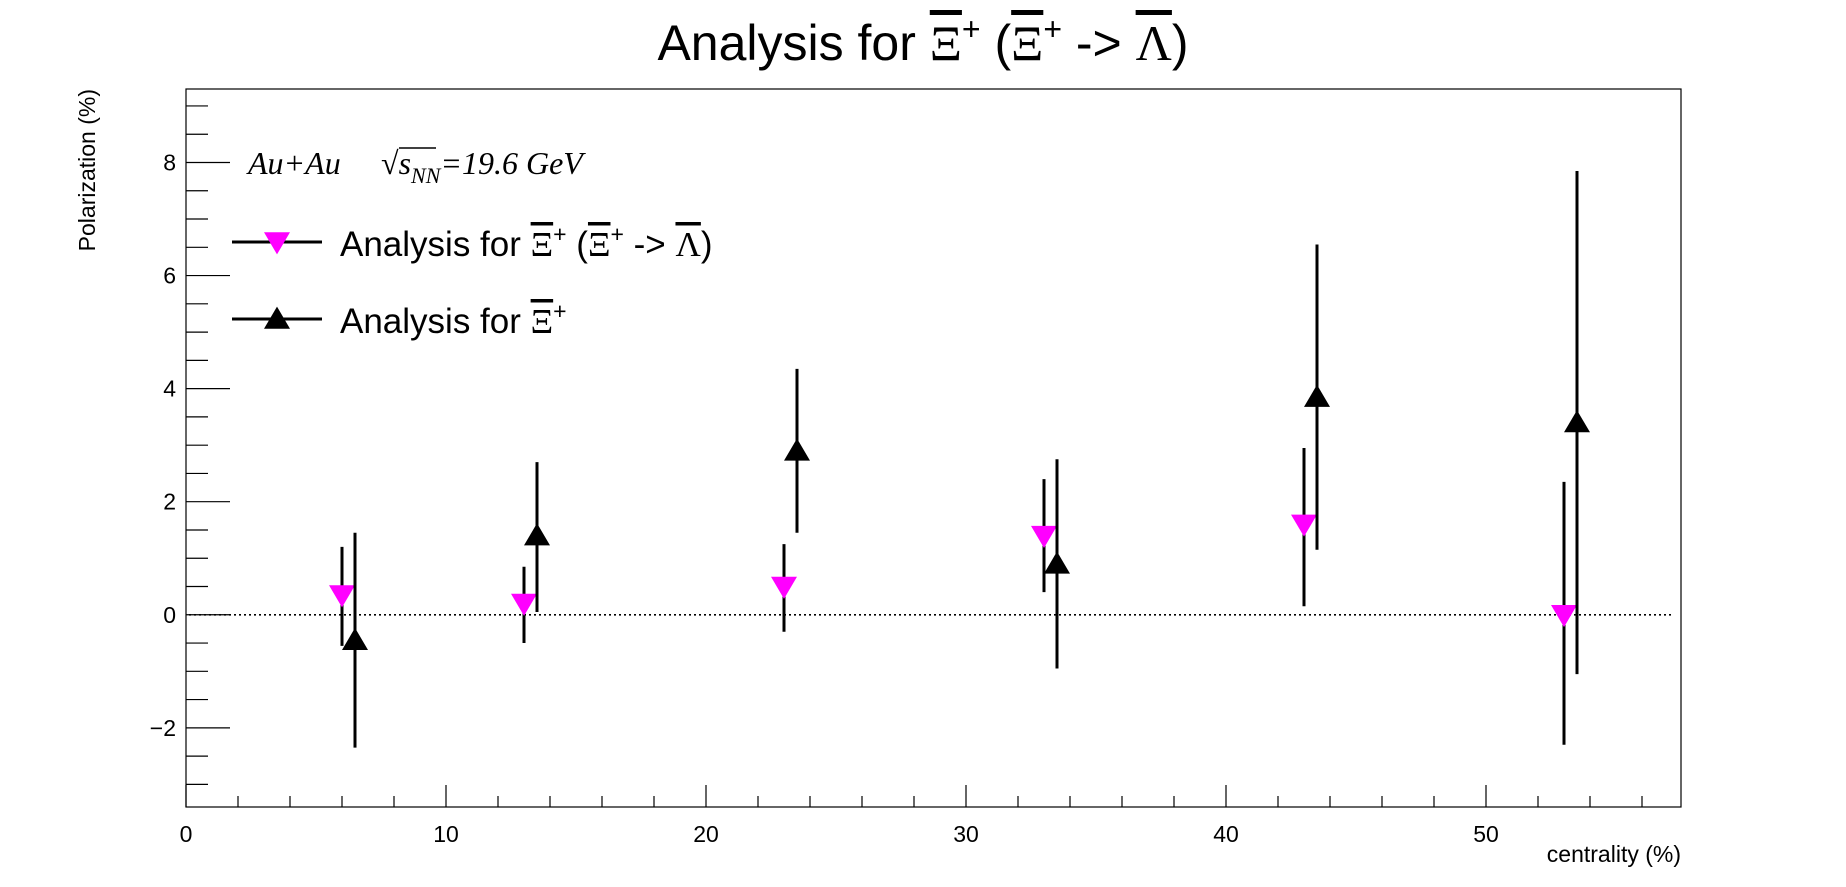 The width and height of the screenshot is (1846, 887). Describe the element at coordinates (293, 163) in the screenshot. I see `collision-annotation: Au+Au` at that location.